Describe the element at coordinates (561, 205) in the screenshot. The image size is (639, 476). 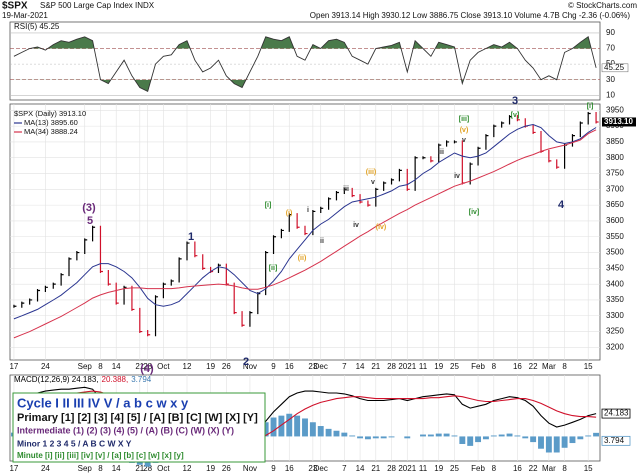
I see `wave-label: 4` at that location.